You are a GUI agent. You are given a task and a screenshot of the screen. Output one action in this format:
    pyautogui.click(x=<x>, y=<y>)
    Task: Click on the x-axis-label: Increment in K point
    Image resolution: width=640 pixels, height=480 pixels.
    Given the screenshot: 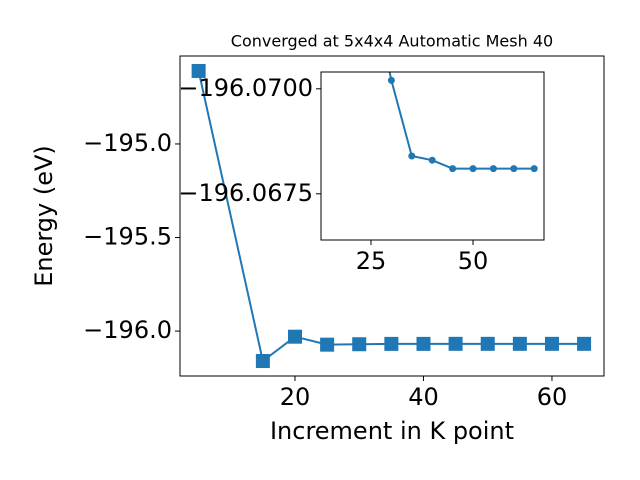 What is the action you would take?
    pyautogui.click(x=392, y=431)
    